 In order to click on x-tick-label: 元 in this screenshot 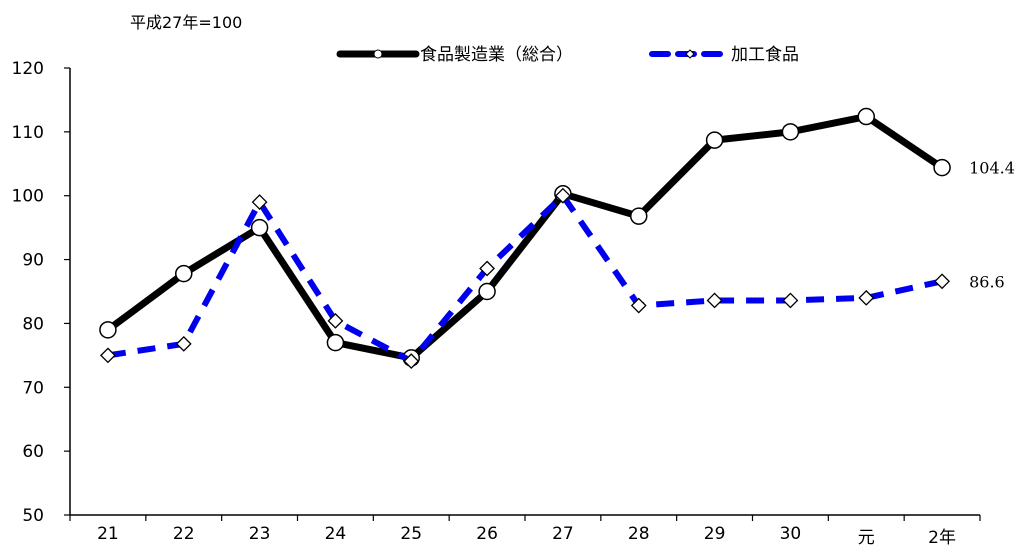, I will do `click(866, 538)`.